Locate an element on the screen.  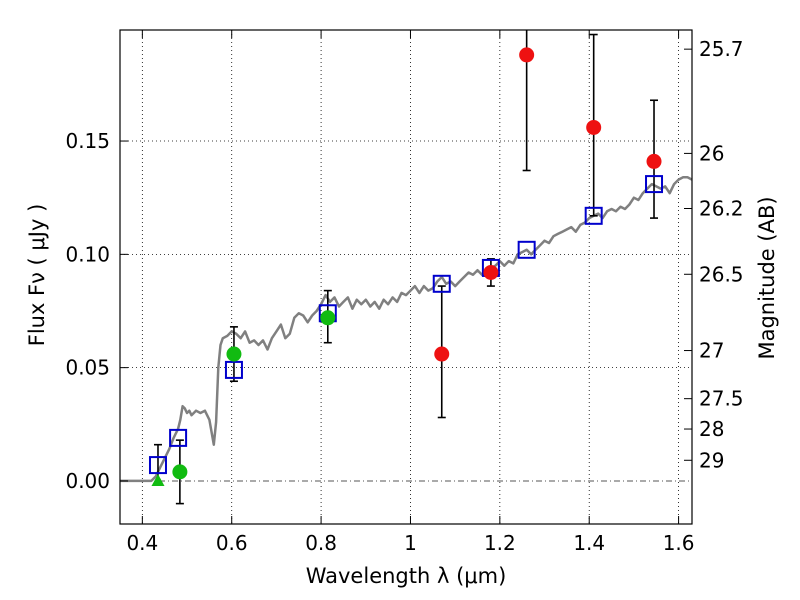
mag-tick-label: 26.5 is located at coordinates (721, 274).